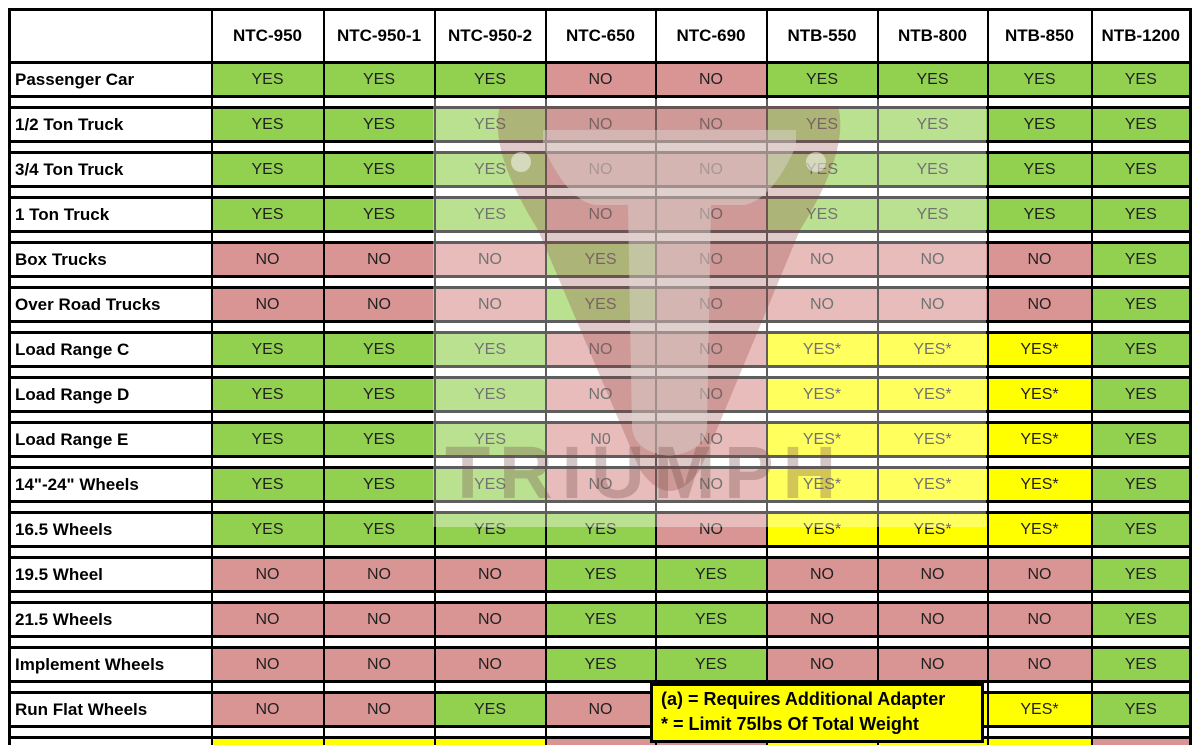 The width and height of the screenshot is (1197, 745). What do you see at coordinates (600, 439) in the screenshot?
I see `value-cell: N0` at bounding box center [600, 439].